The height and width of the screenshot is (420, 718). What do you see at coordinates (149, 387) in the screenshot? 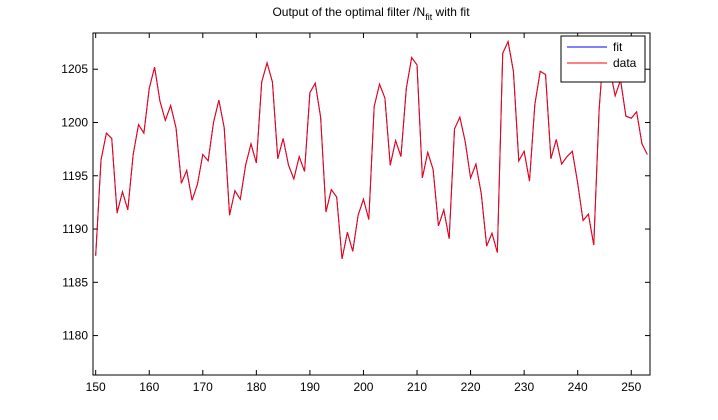
I see `x-tick-label: 160` at bounding box center [149, 387].